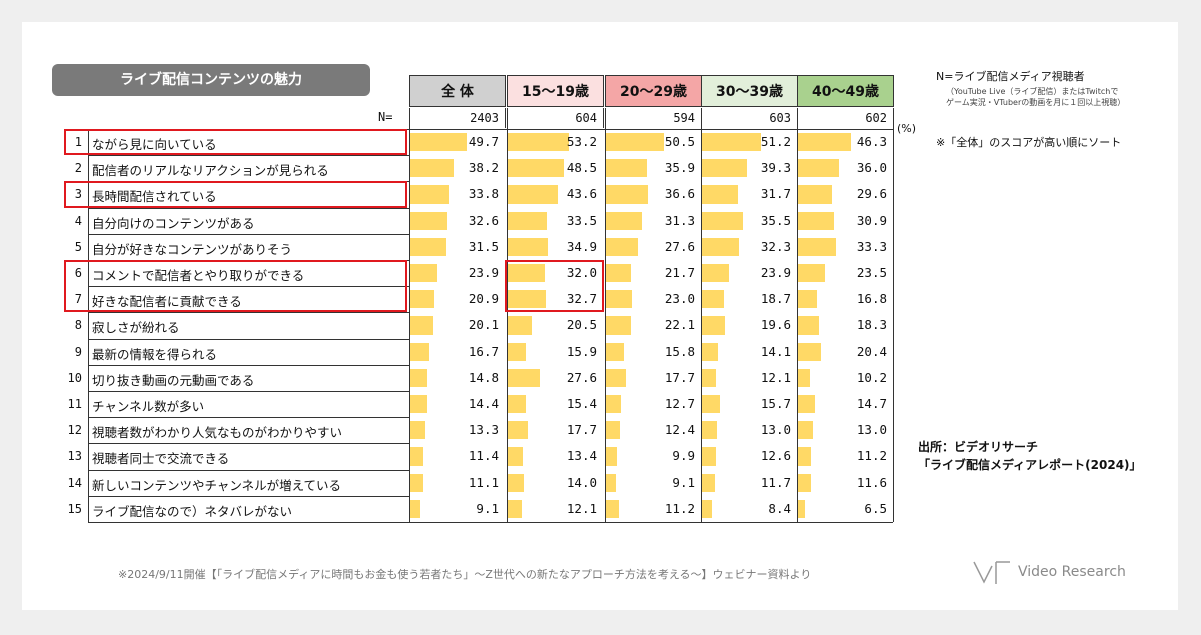  Describe the element at coordinates (871, 403) in the screenshot. I see `data-value: 14.7` at that location.